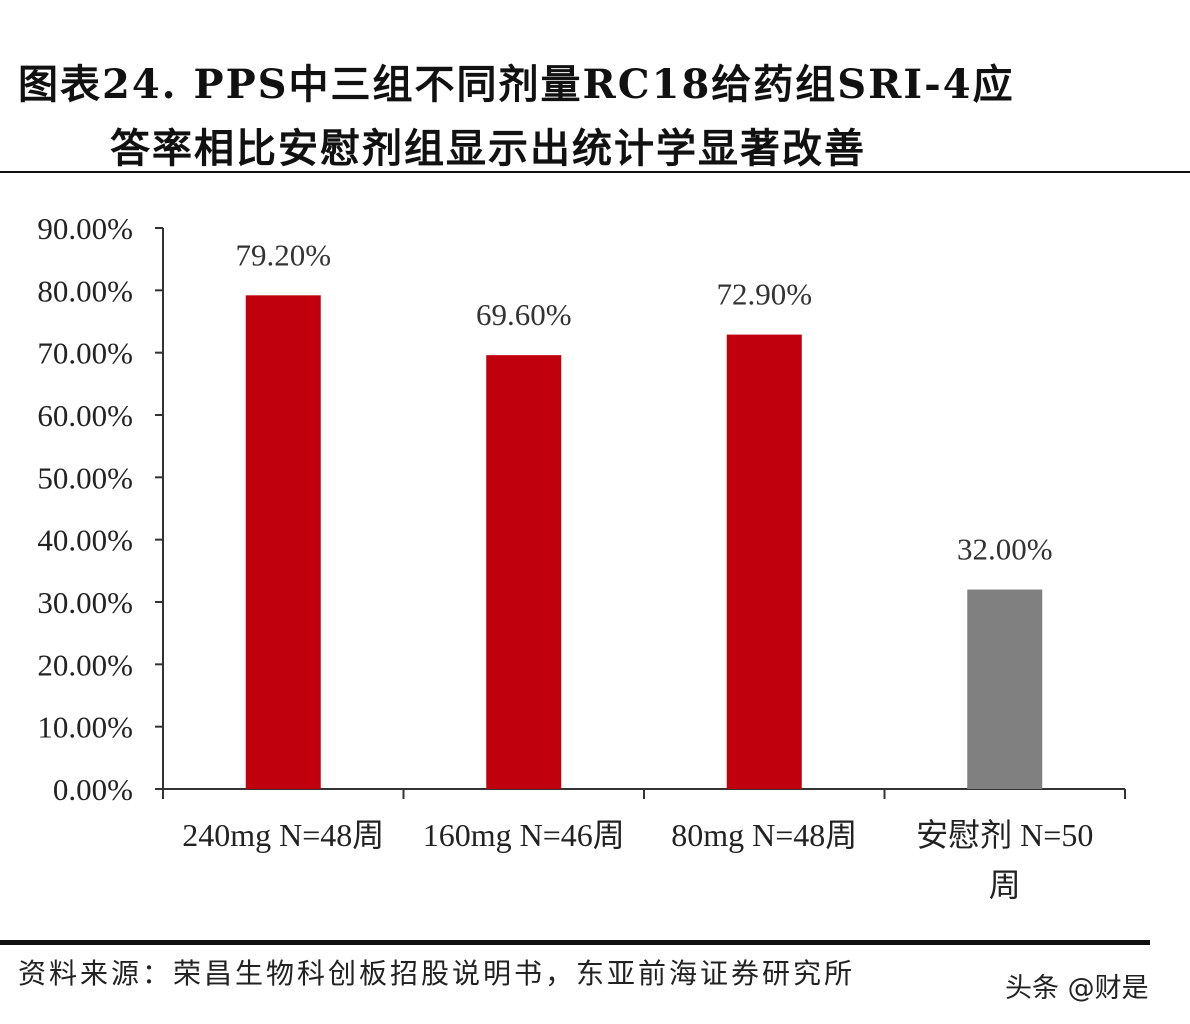  I want to click on data-label: 32.00%, so click(1005, 549).